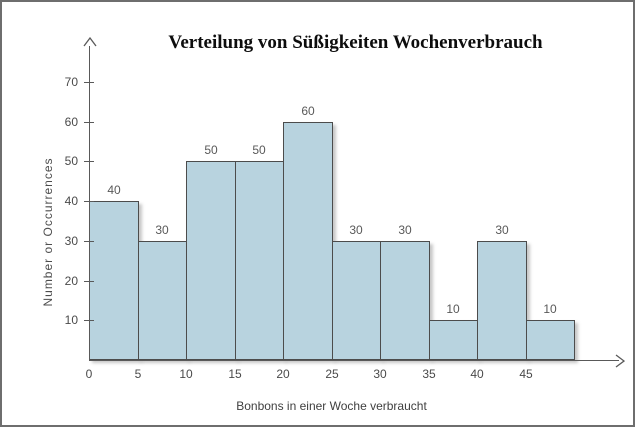 The width and height of the screenshot is (635, 427). What do you see at coordinates (354, 360) in the screenshot?
I see `x-axis` at bounding box center [354, 360].